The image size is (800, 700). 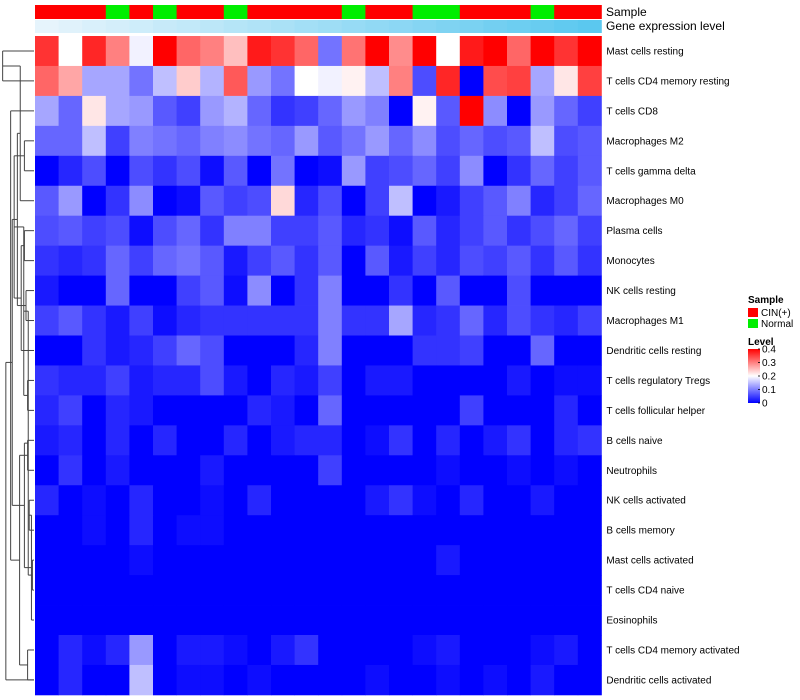 What do you see at coordinates (769, 390) in the screenshot?
I see `legend-tick-label: 0.1` at bounding box center [769, 390].